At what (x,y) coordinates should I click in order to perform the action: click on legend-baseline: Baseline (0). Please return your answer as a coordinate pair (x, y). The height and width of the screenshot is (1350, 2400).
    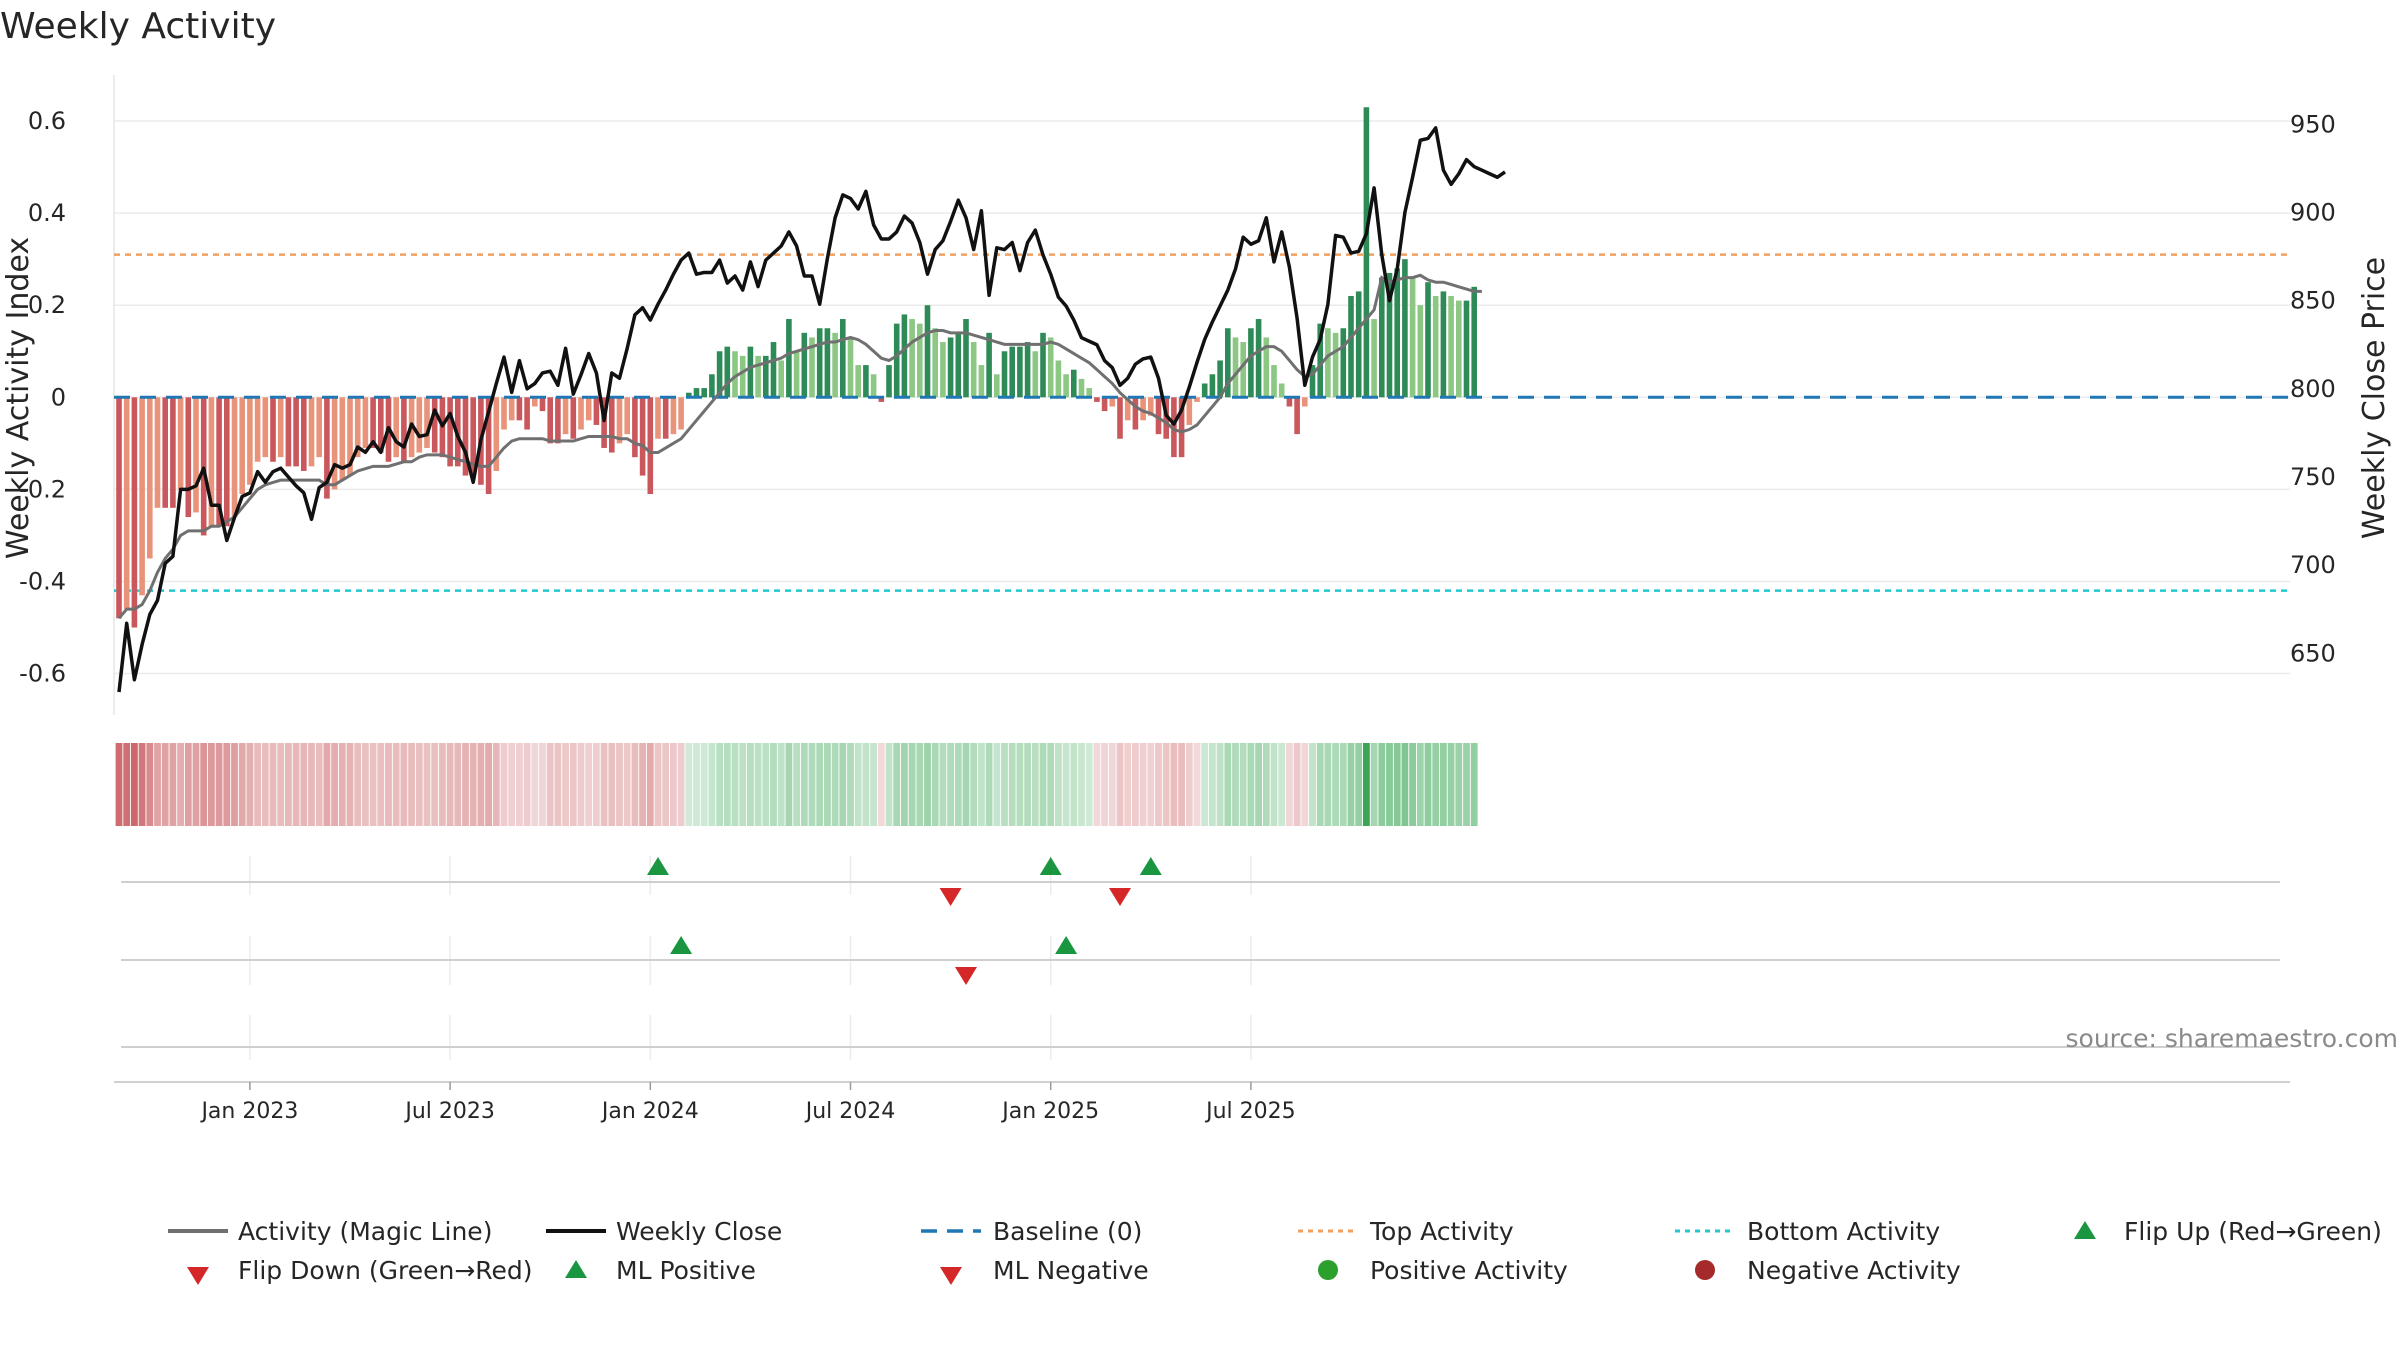
    Looking at the image, I should click on (1031, 1231).